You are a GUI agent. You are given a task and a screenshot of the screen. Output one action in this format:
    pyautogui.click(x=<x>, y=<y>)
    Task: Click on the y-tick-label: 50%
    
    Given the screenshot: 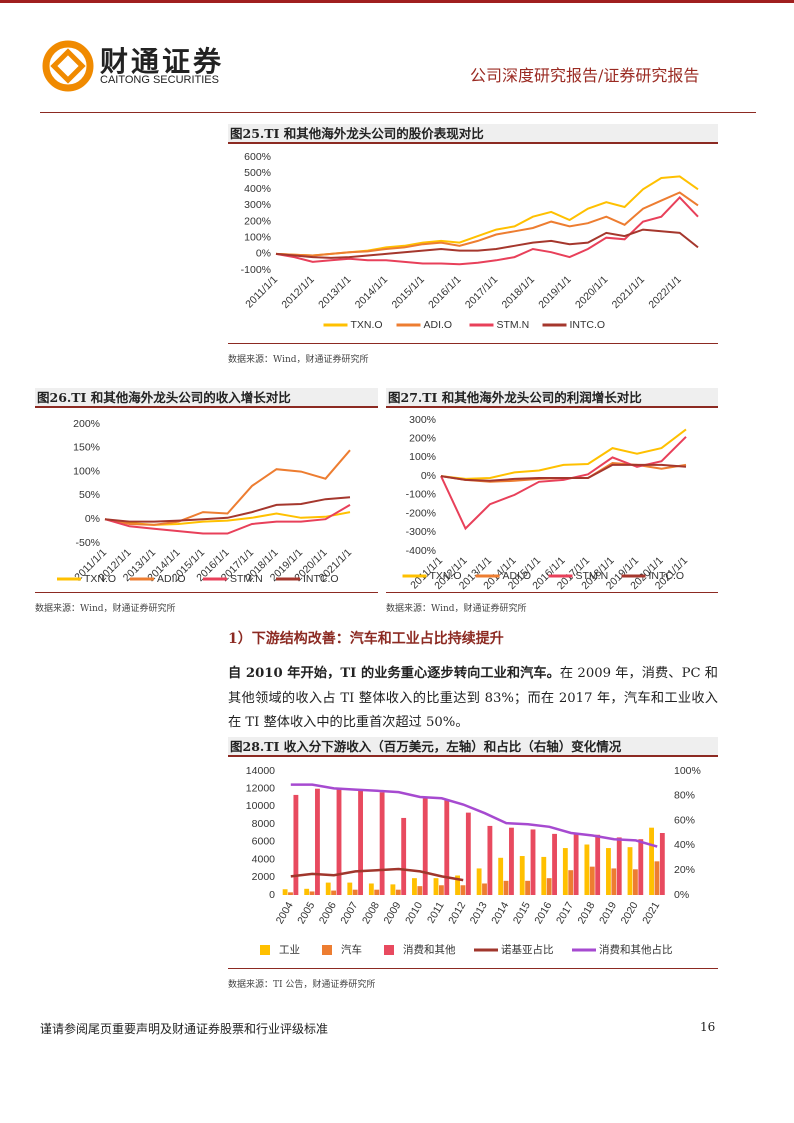 What is the action you would take?
    pyautogui.click(x=89, y=495)
    